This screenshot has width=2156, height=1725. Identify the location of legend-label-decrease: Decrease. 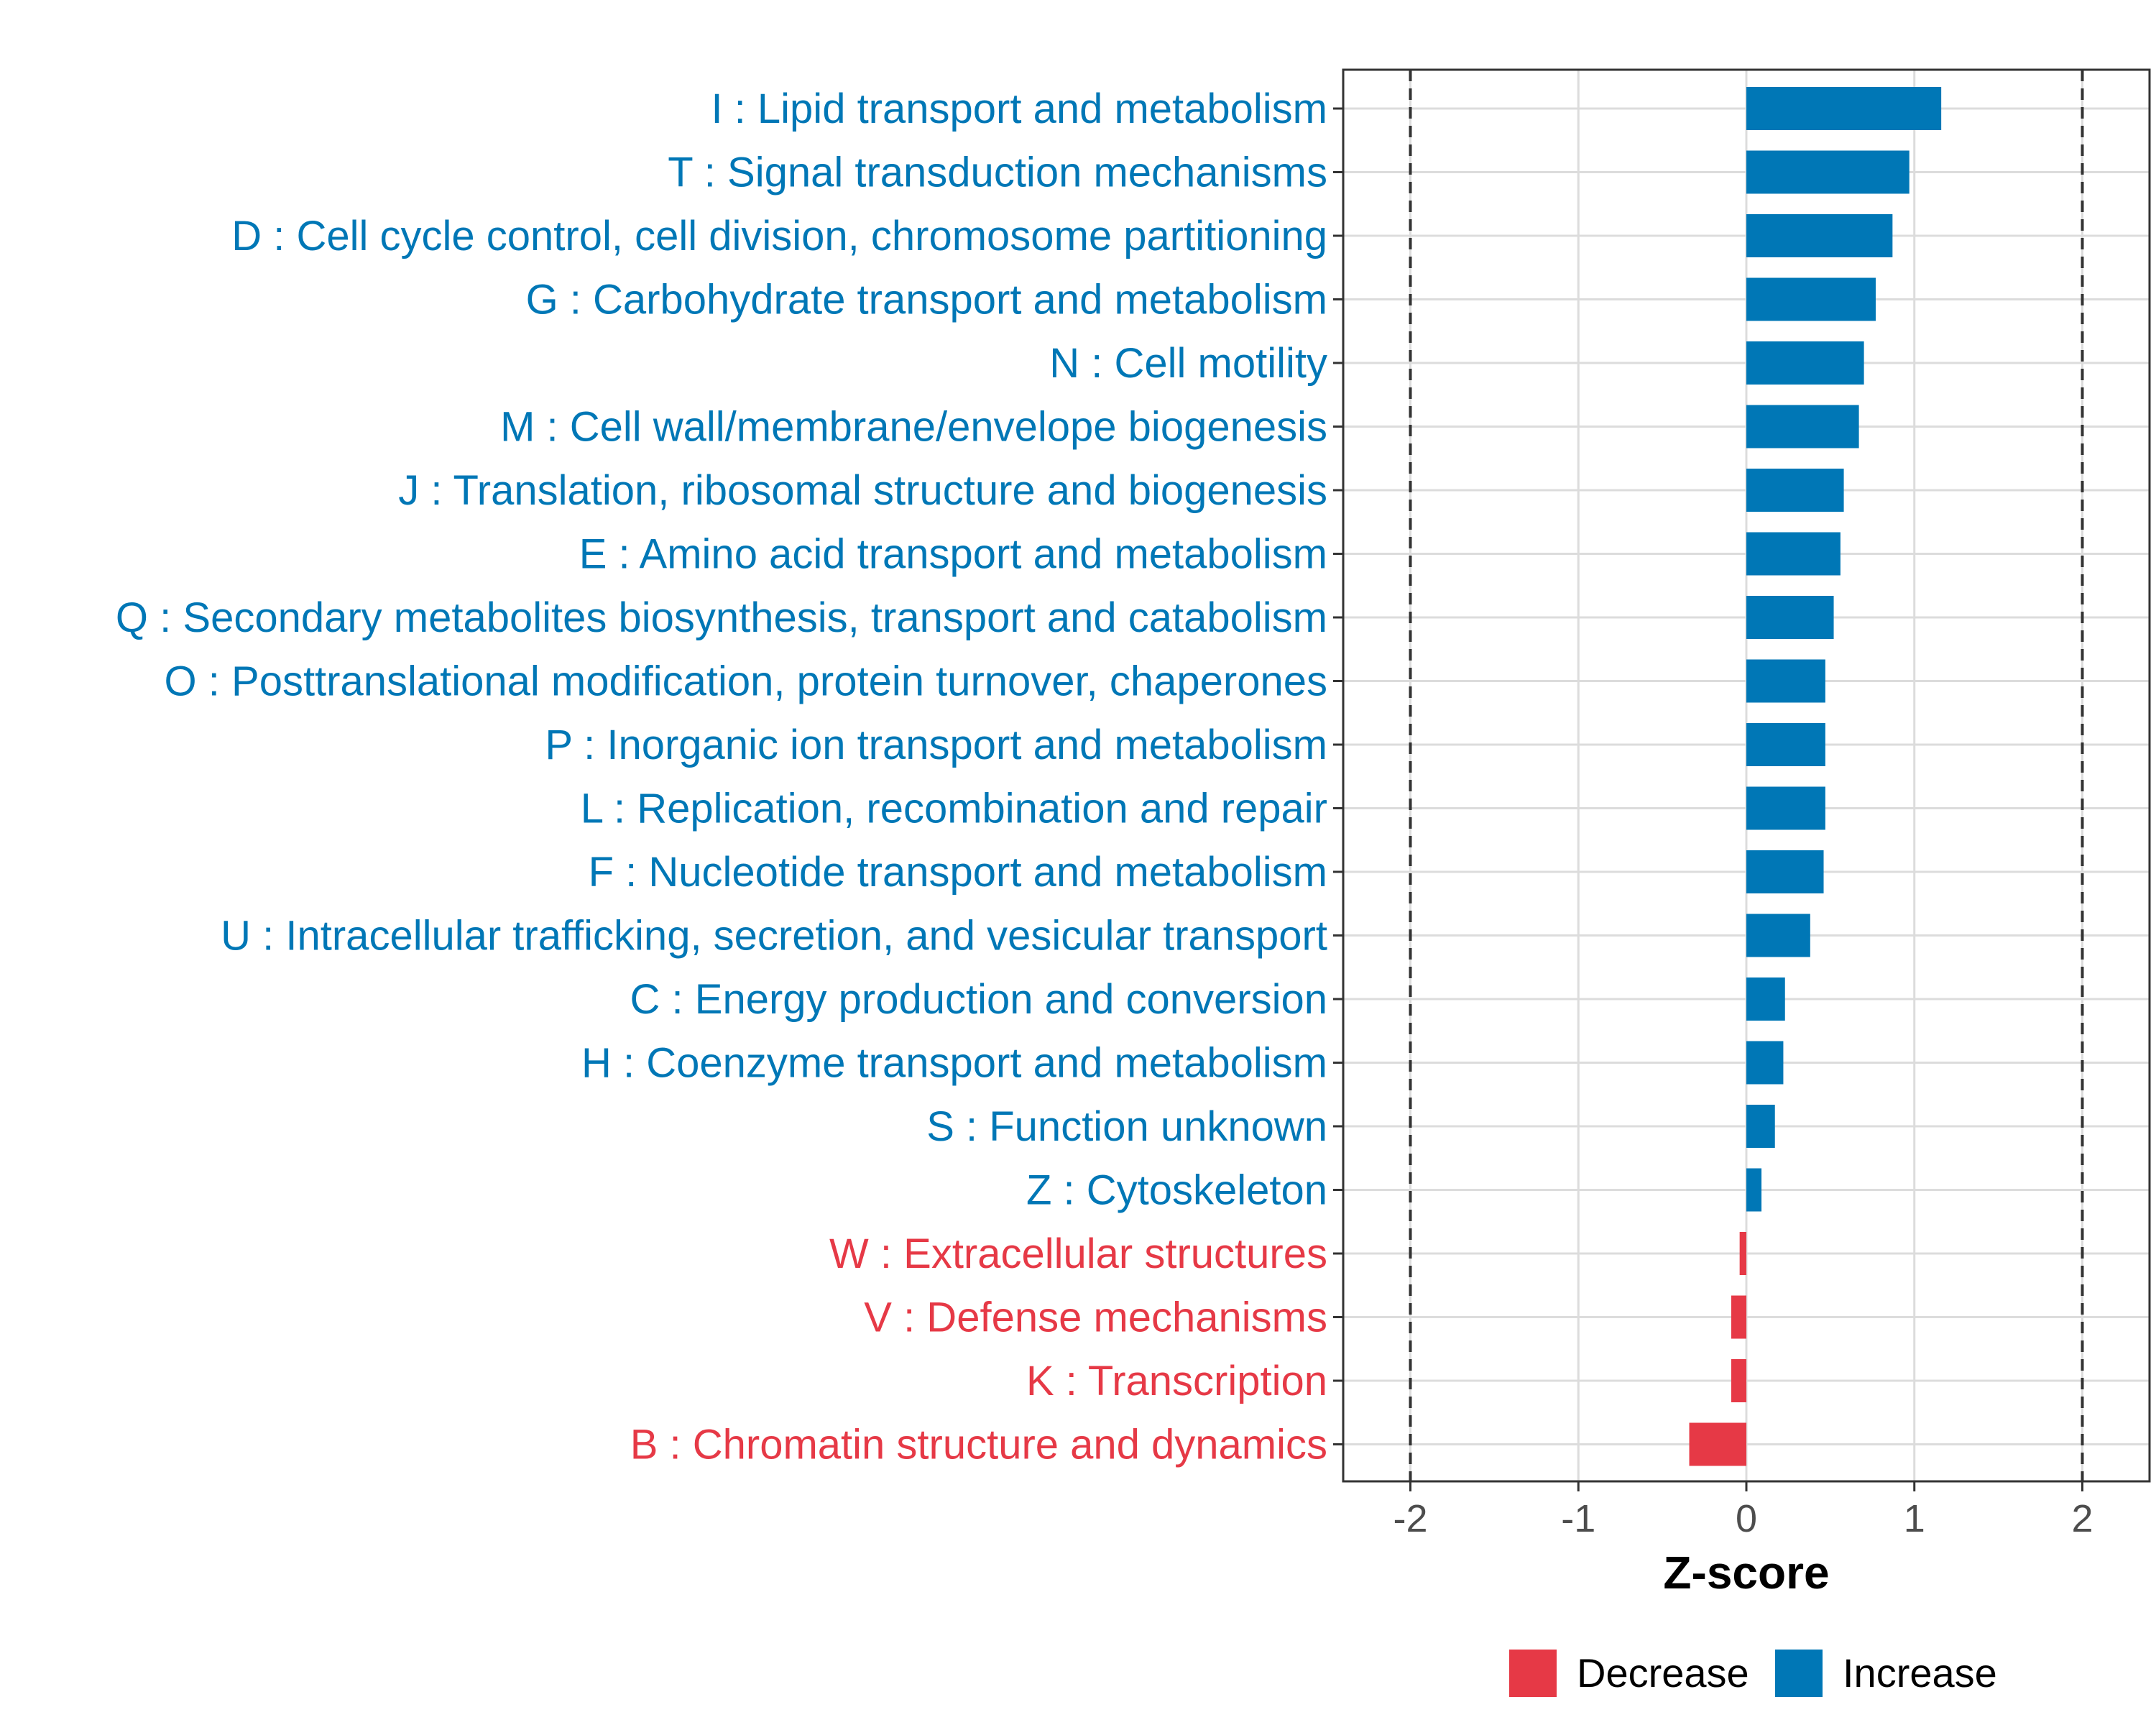
(1663, 1673).